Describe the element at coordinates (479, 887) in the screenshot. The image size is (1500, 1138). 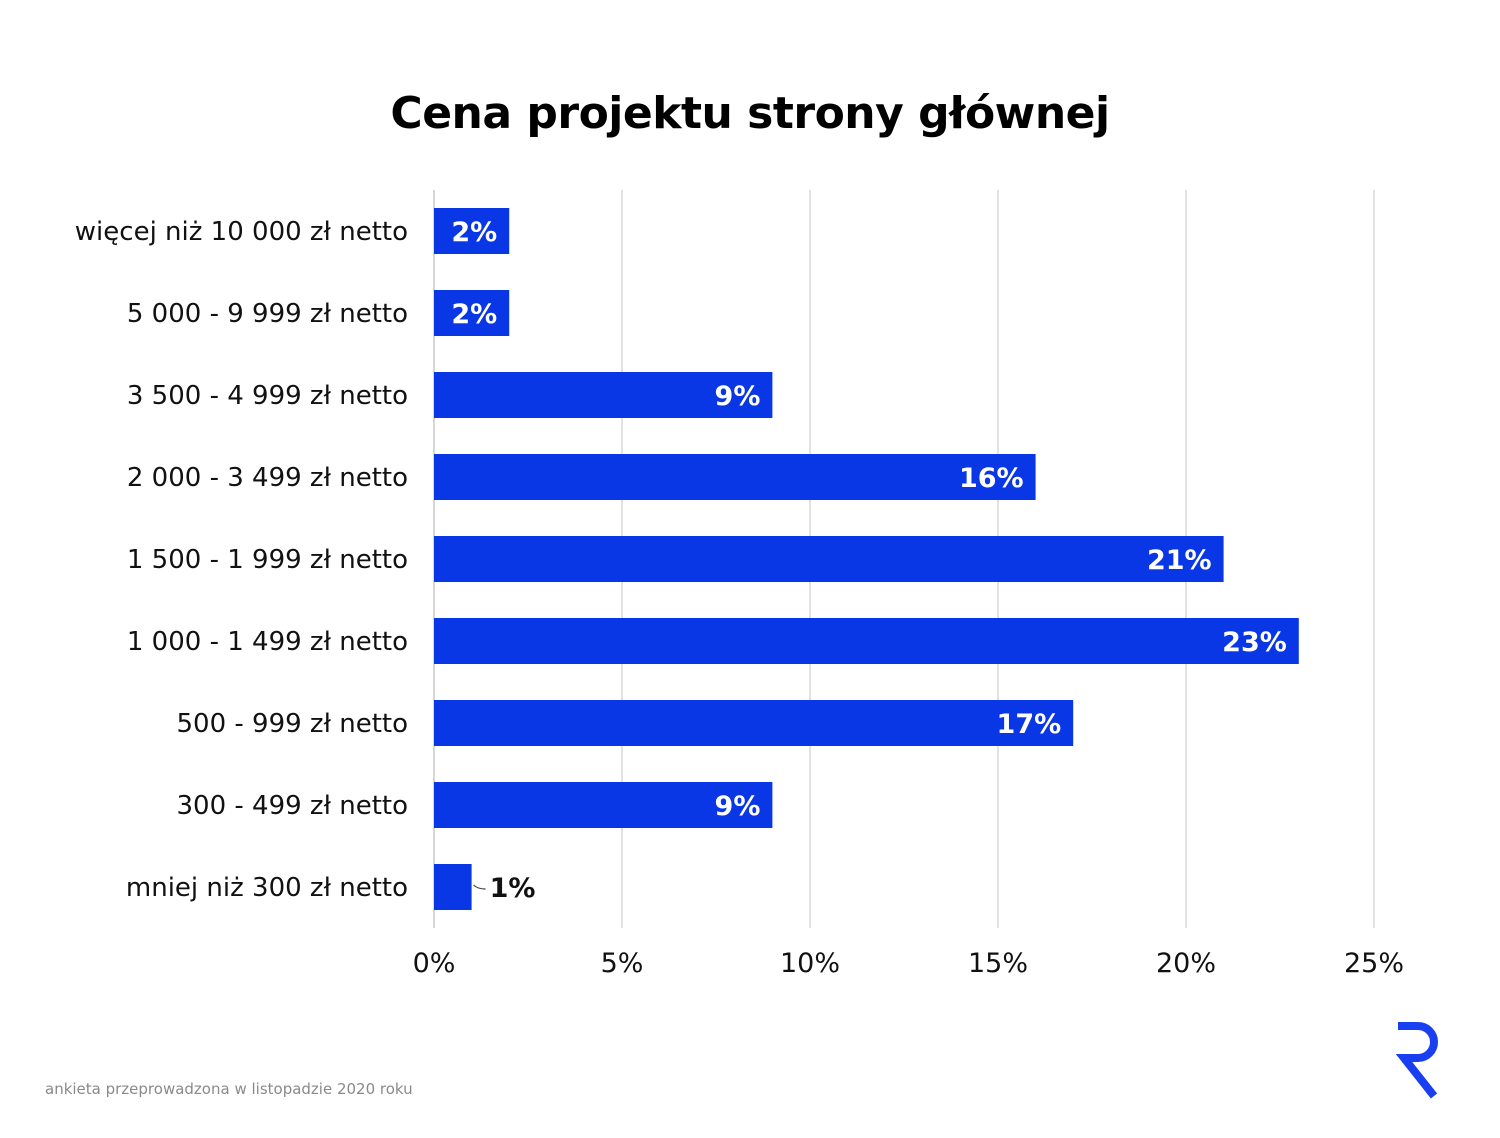
I see `data-label-leader` at that location.